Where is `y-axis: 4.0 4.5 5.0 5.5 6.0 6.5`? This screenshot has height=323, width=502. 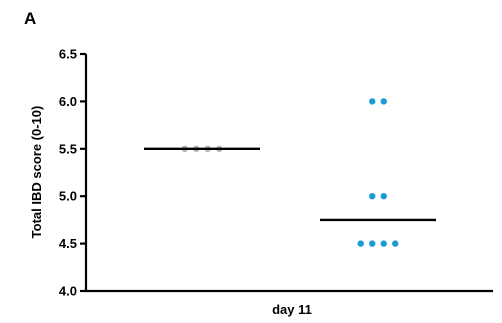
y-axis: 4.0 4.5 5.0 5.5 6.0 6.5 is located at coordinates (73, 173).